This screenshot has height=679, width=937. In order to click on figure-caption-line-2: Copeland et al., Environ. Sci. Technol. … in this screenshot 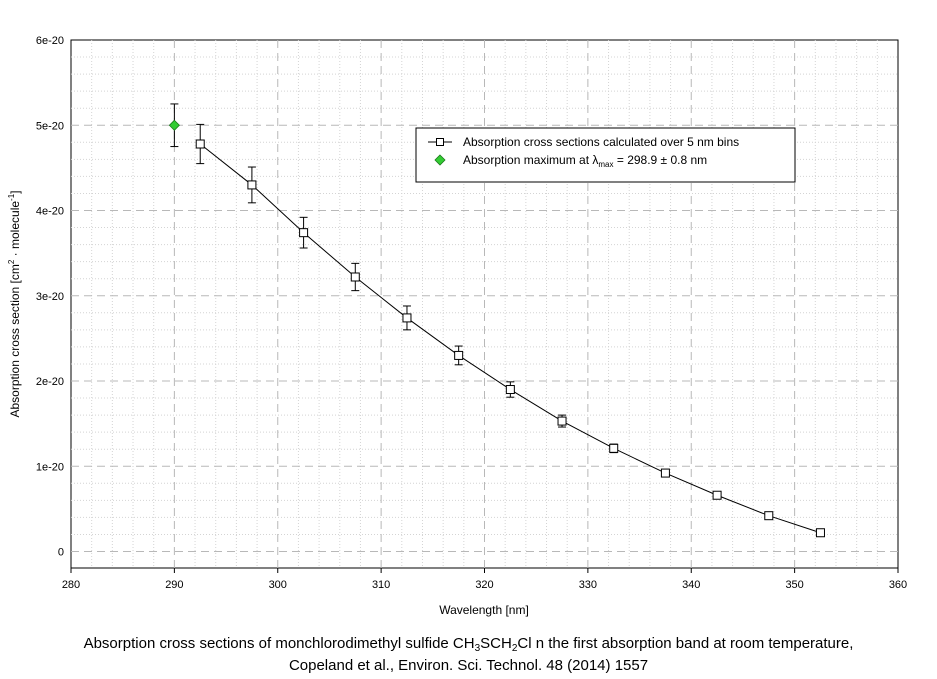, I will do `click(468, 665)`.